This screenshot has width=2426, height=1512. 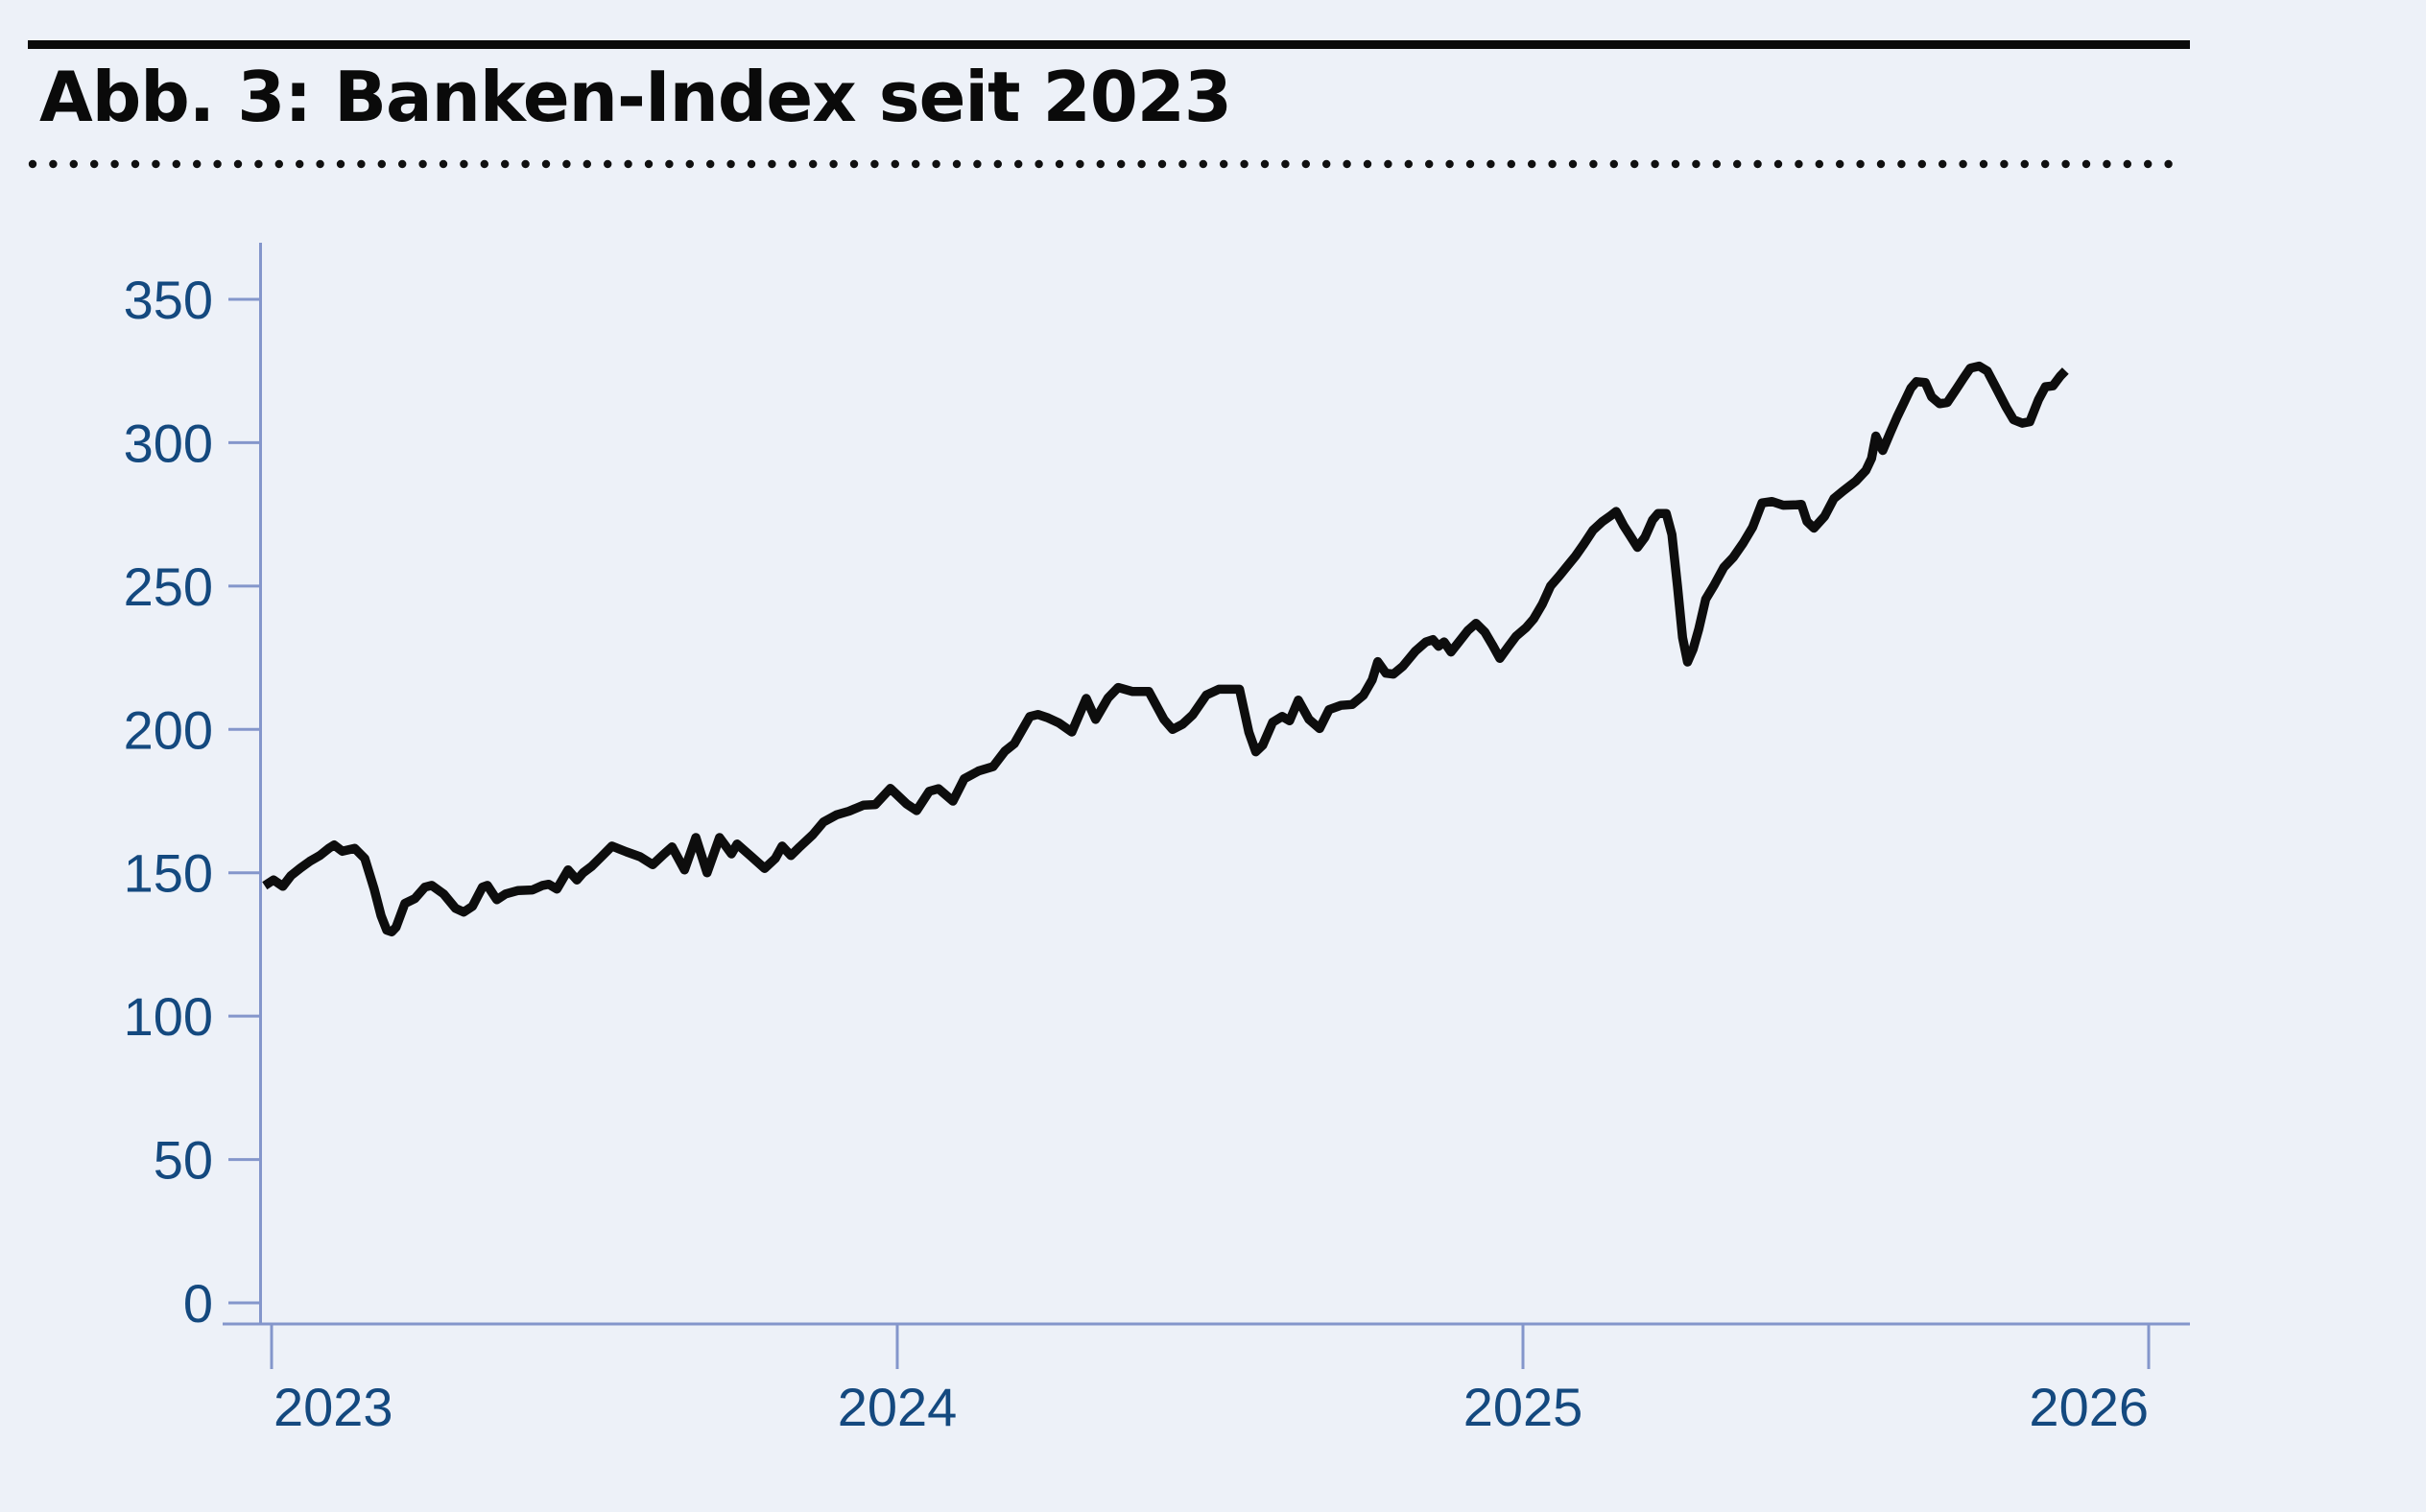 What do you see at coordinates (2089, 1407) in the screenshot?
I see `x-tick-label: 2026` at bounding box center [2089, 1407].